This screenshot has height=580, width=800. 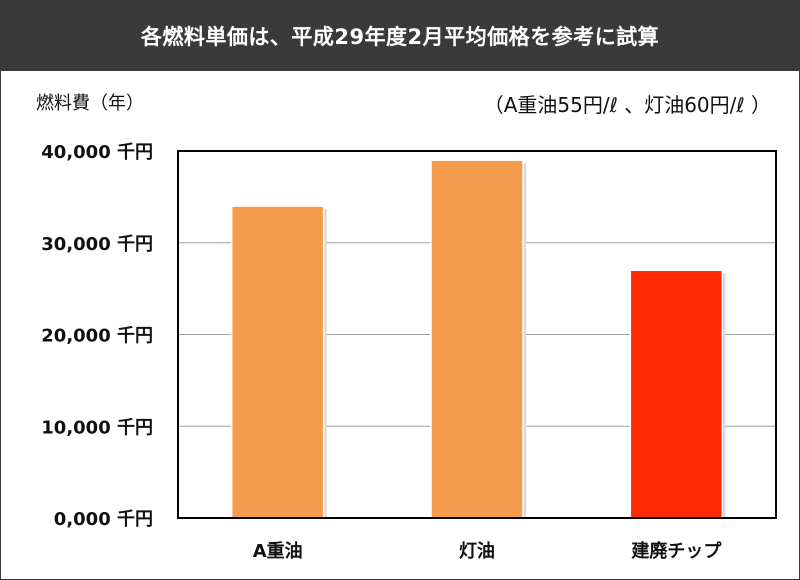 I want to click on y-tick-label: 20,000 千円, so click(x=97, y=336).